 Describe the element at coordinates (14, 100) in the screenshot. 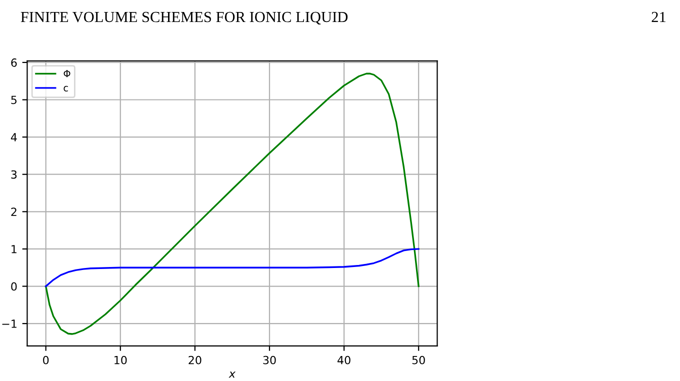

I see `y-tick-label: 5` at that location.